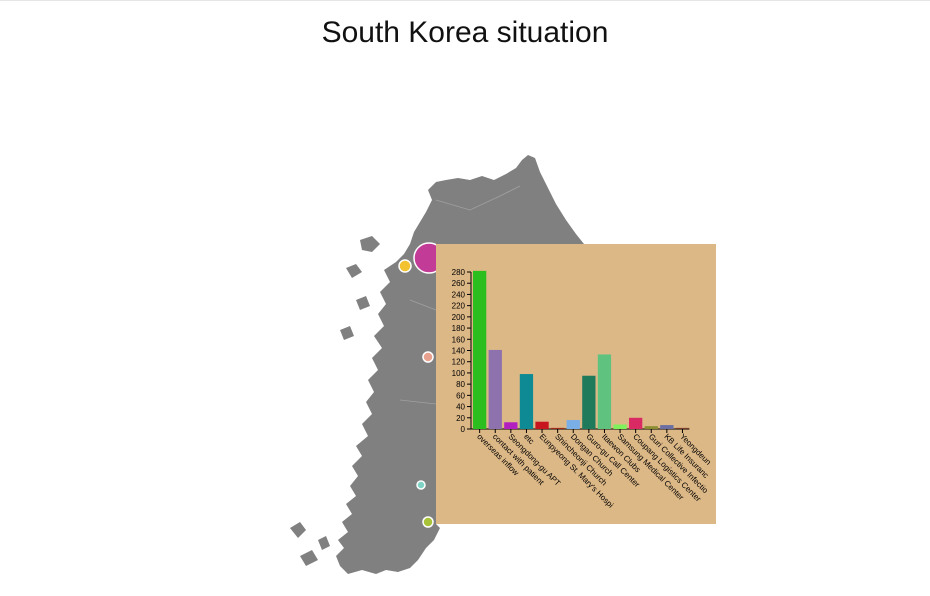 Image resolution: width=930 pixels, height=596 pixels. Describe the element at coordinates (360, 288) in the screenshot. I see `south-korea-west-islands` at that location.